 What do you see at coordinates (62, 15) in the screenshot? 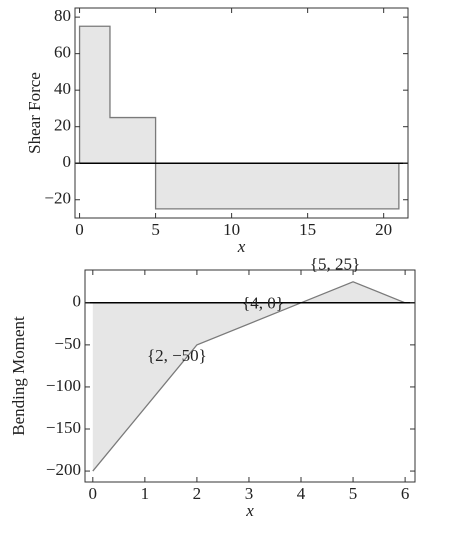
I see `y-tick-label: 80` at bounding box center [62, 15].